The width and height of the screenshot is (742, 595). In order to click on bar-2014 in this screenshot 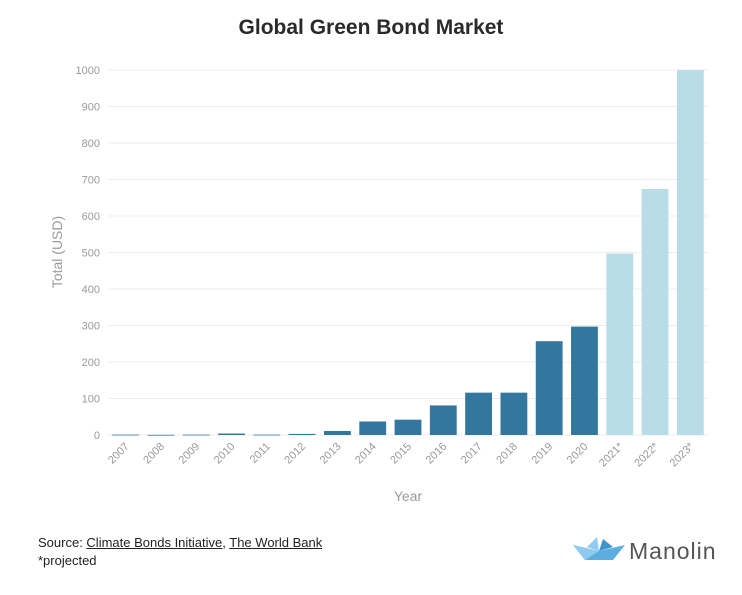, I will do `click(373, 428)`.